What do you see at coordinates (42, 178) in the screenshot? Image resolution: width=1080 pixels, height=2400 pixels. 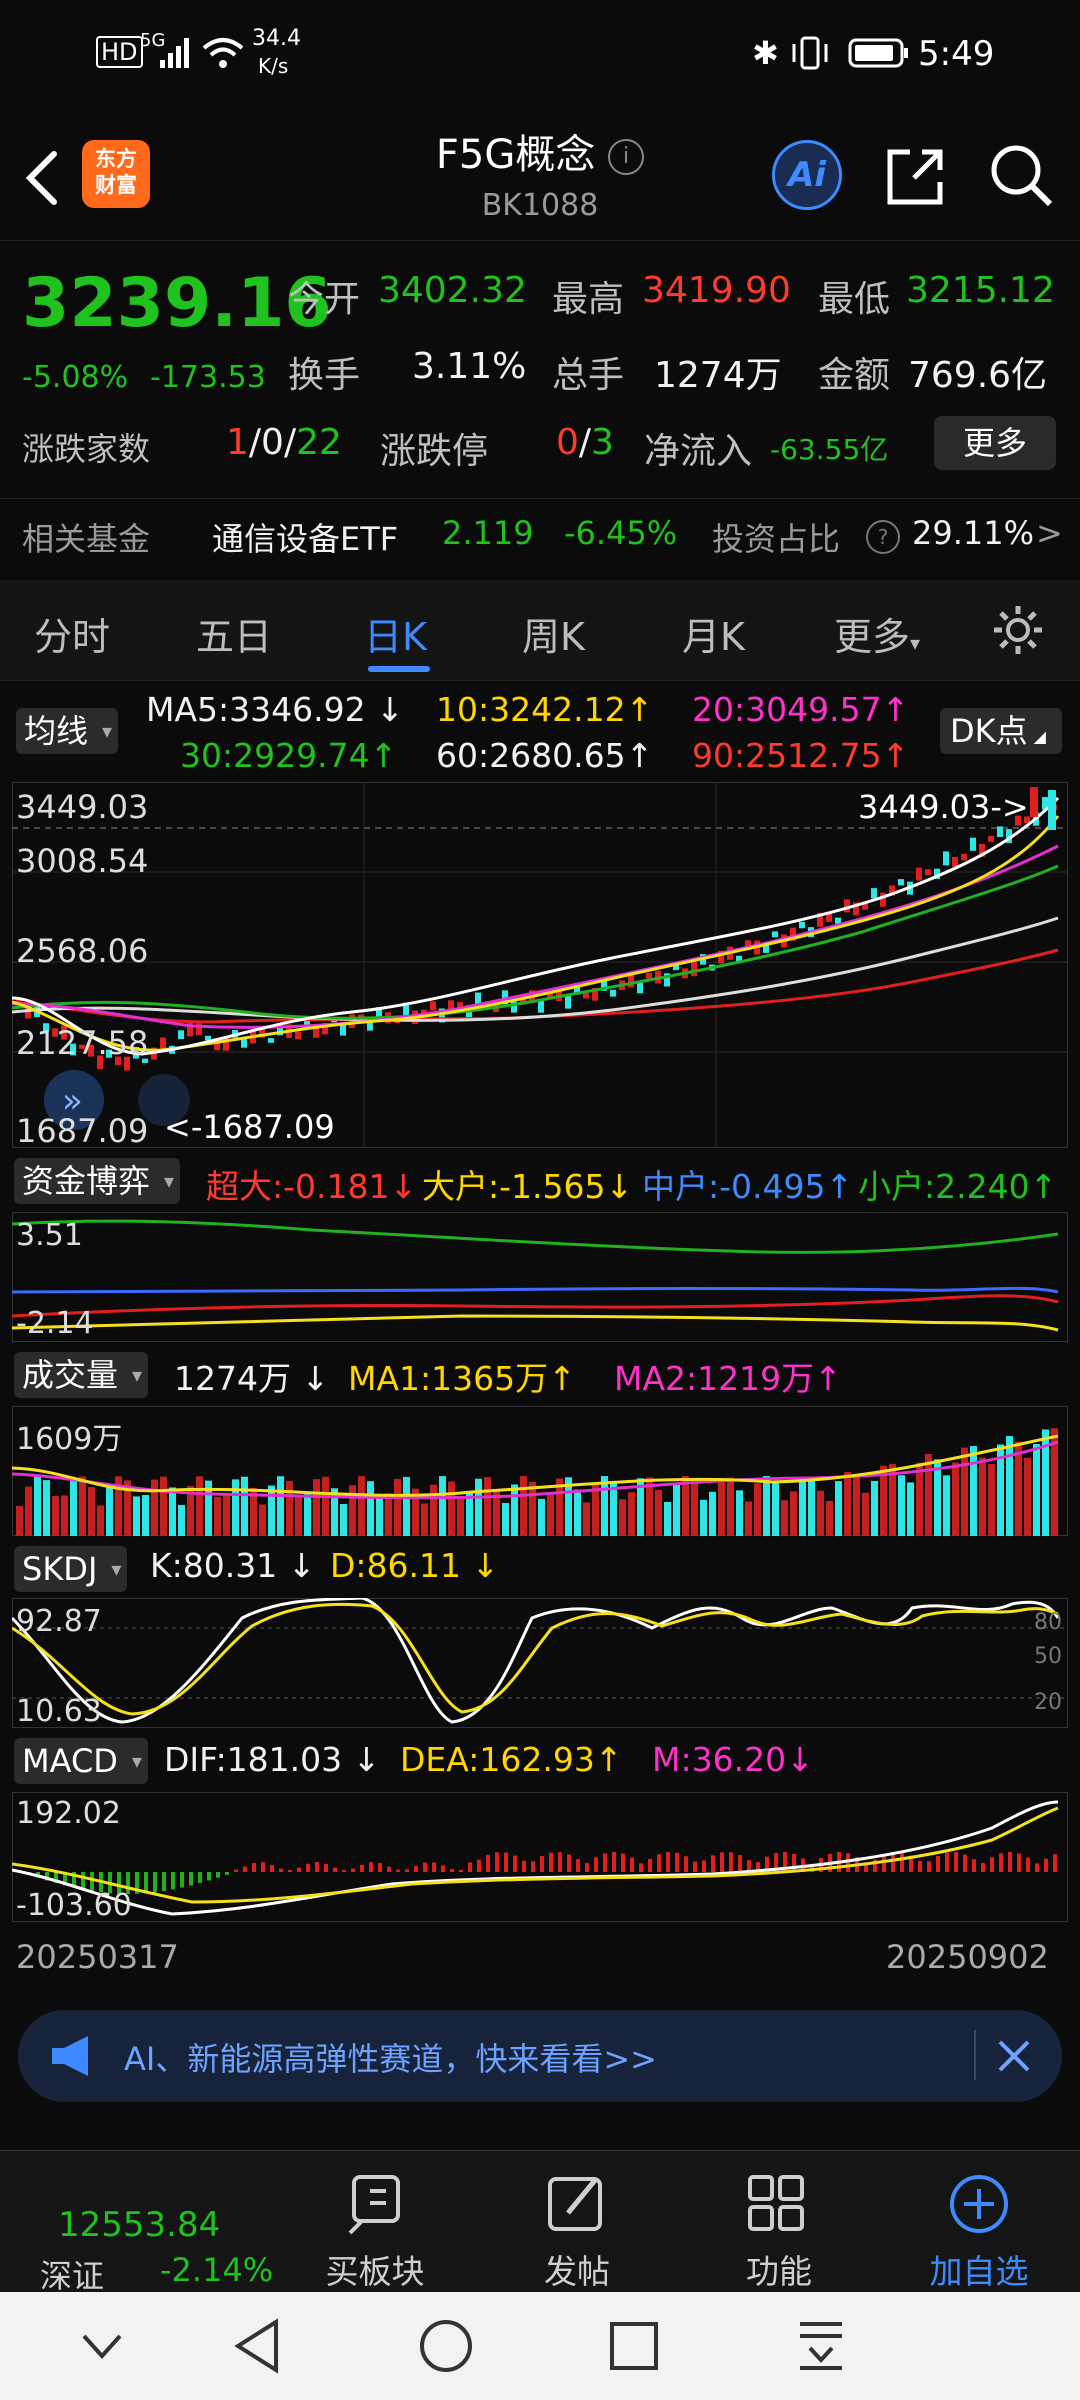 I see `back-icon` at bounding box center [42, 178].